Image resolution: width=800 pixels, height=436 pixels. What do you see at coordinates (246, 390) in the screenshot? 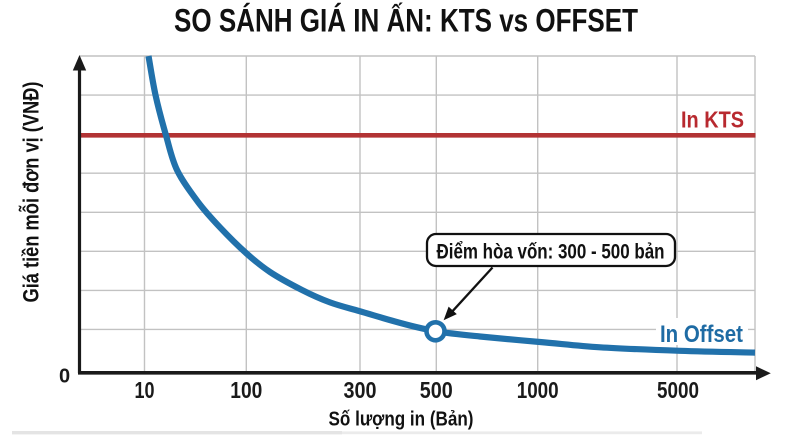
I see `svg-text: 100` at bounding box center [246, 390].